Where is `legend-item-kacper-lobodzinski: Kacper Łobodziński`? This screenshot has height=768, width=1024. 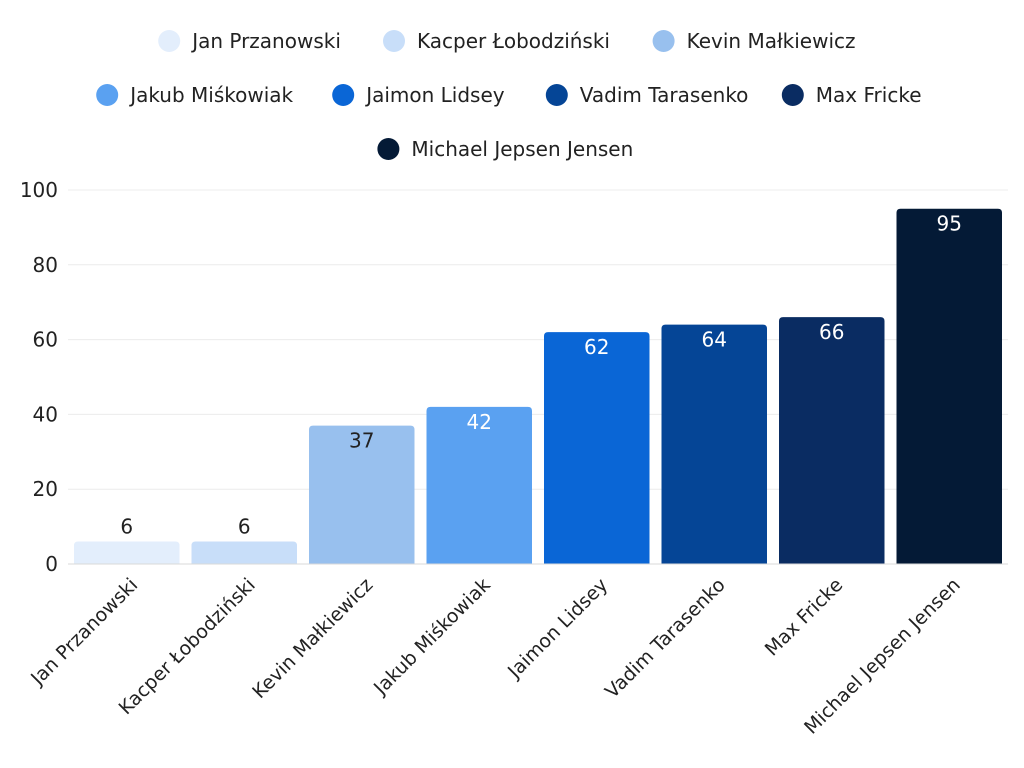
legend-item-kacper-lobodzinski: Kacper Łobodziński is located at coordinates (496, 41).